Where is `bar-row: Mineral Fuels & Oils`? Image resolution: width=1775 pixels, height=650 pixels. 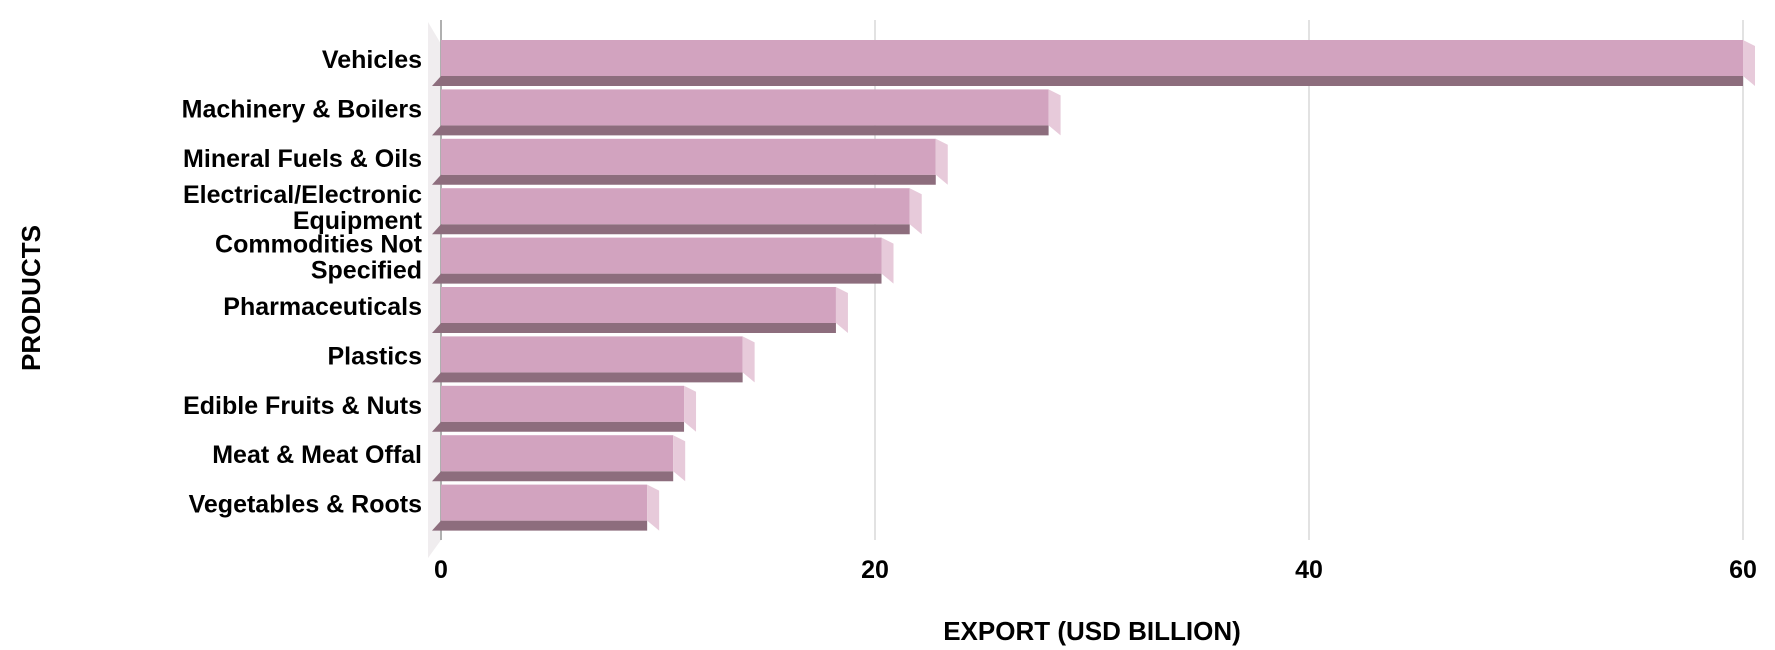
bar-row: Mineral Fuels & Oils is located at coordinates (565, 161).